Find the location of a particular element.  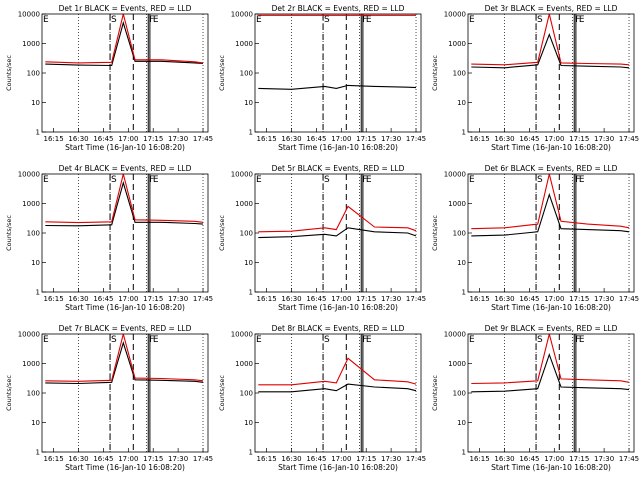

panel-title: Det 1r BLACK = Events, RED = LLD is located at coordinates (125, 8).